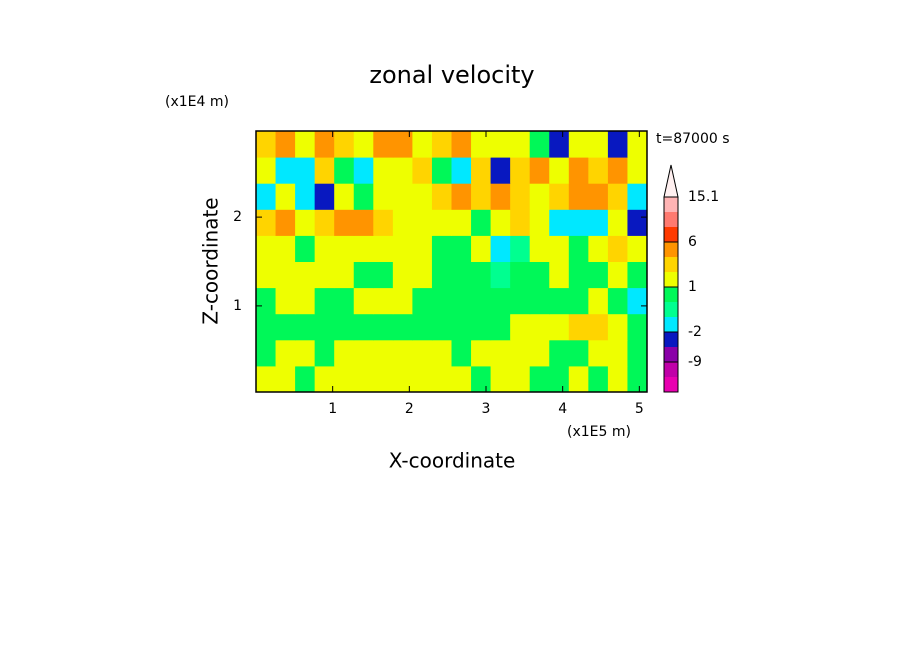 Image resolution: width=904 pixels, height=654 pixels. Describe the element at coordinates (695, 362) in the screenshot. I see `colorbar-tick-label: -9` at that location.